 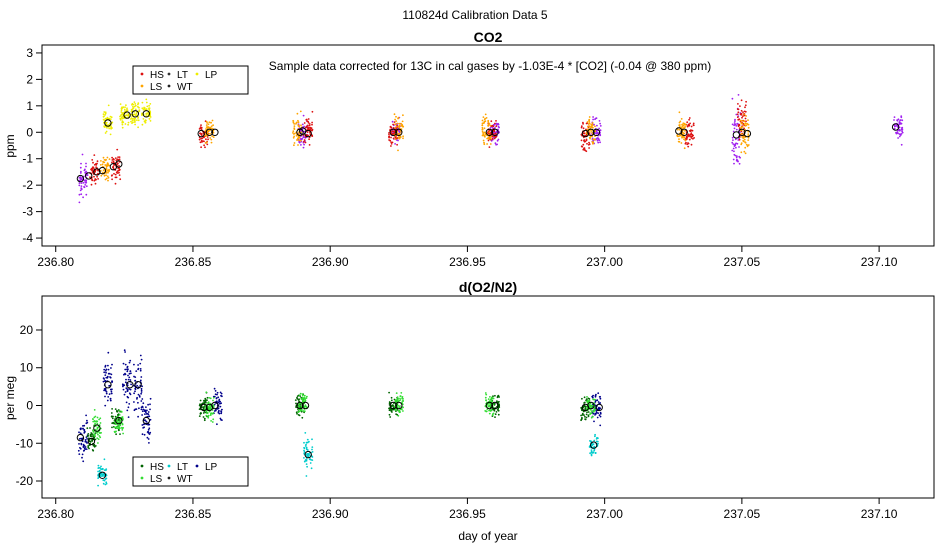 I want to click on o2n2-mean-marker, so click(x=591, y=405).